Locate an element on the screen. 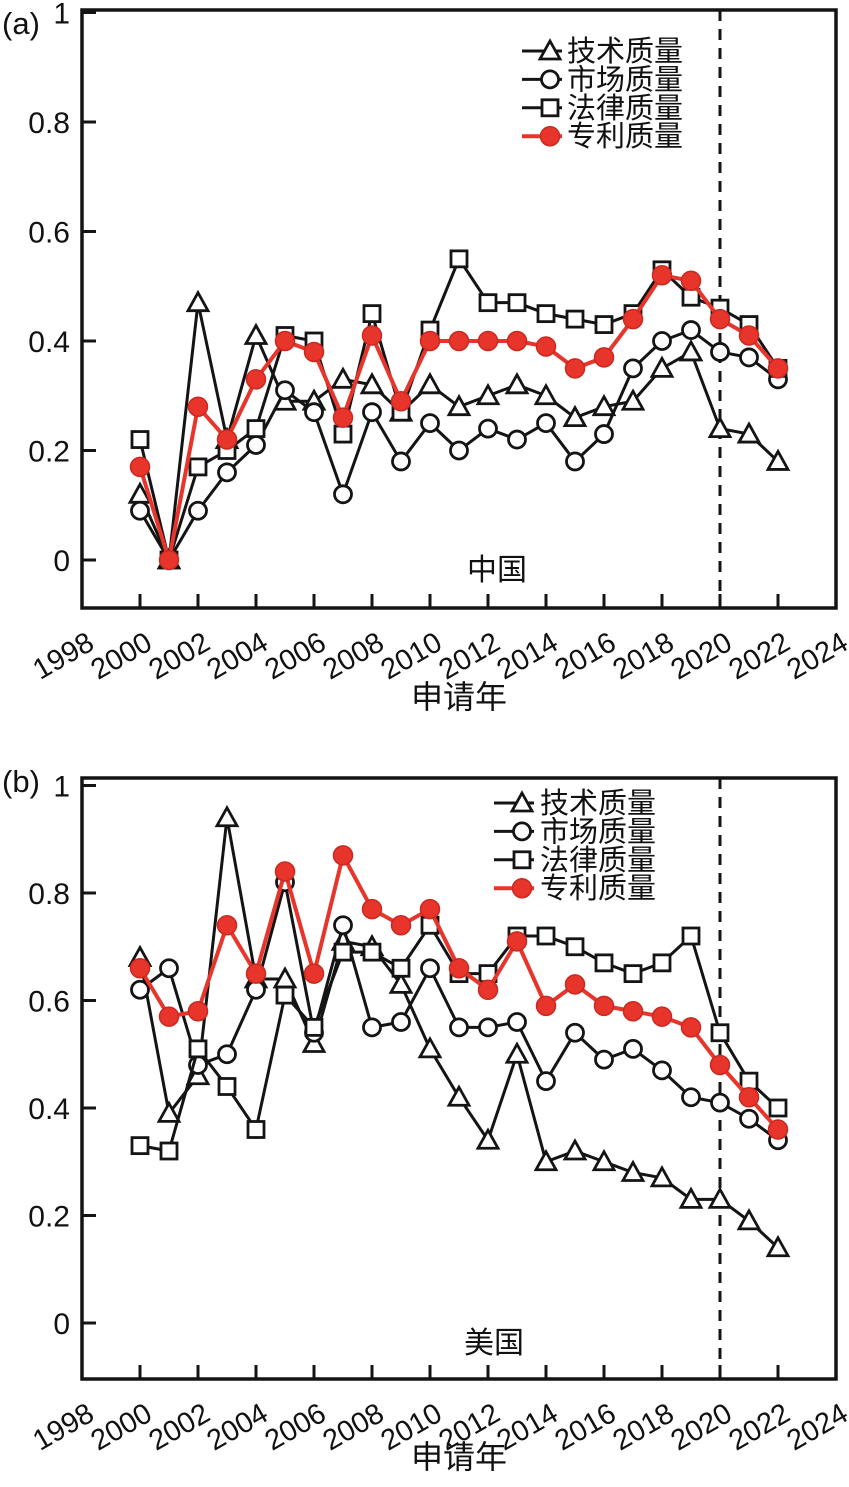 The height and width of the screenshot is (1487, 849). legend-item: 法律质量 is located at coordinates (602, 108).